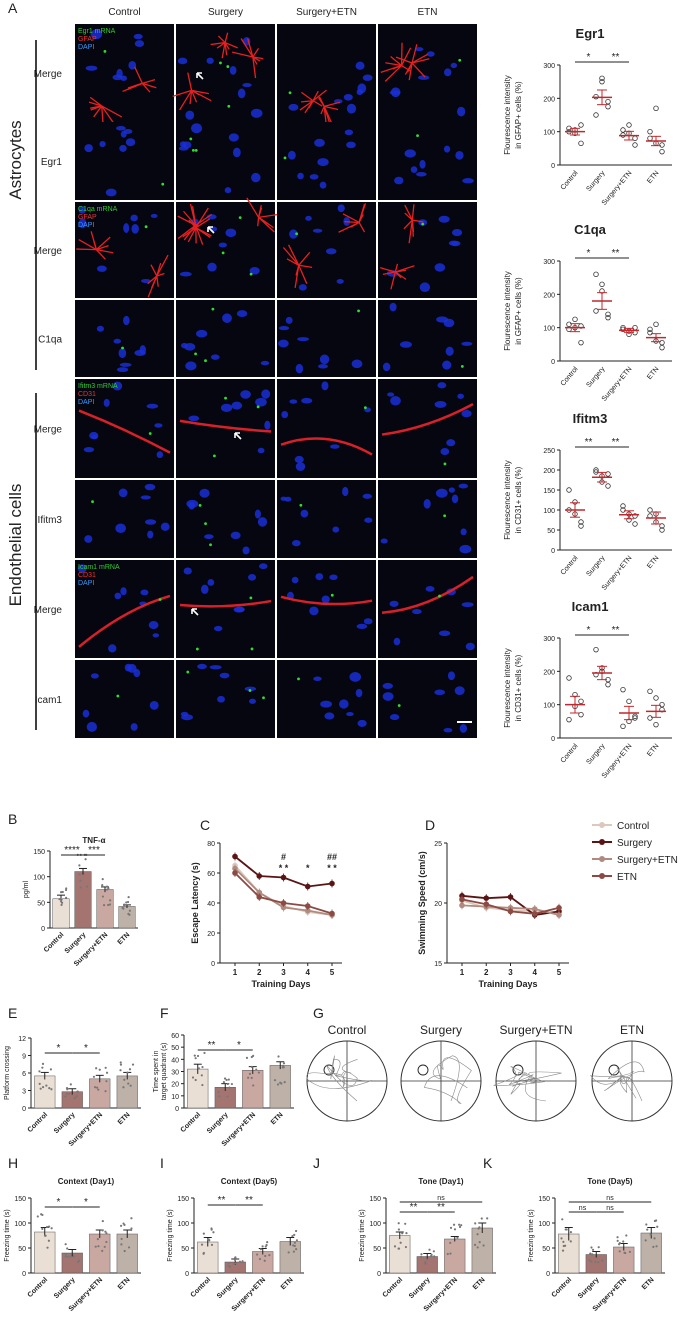  What do you see at coordinates (414, 1207) in the screenshot?
I see `significance-label: **` at bounding box center [414, 1207].